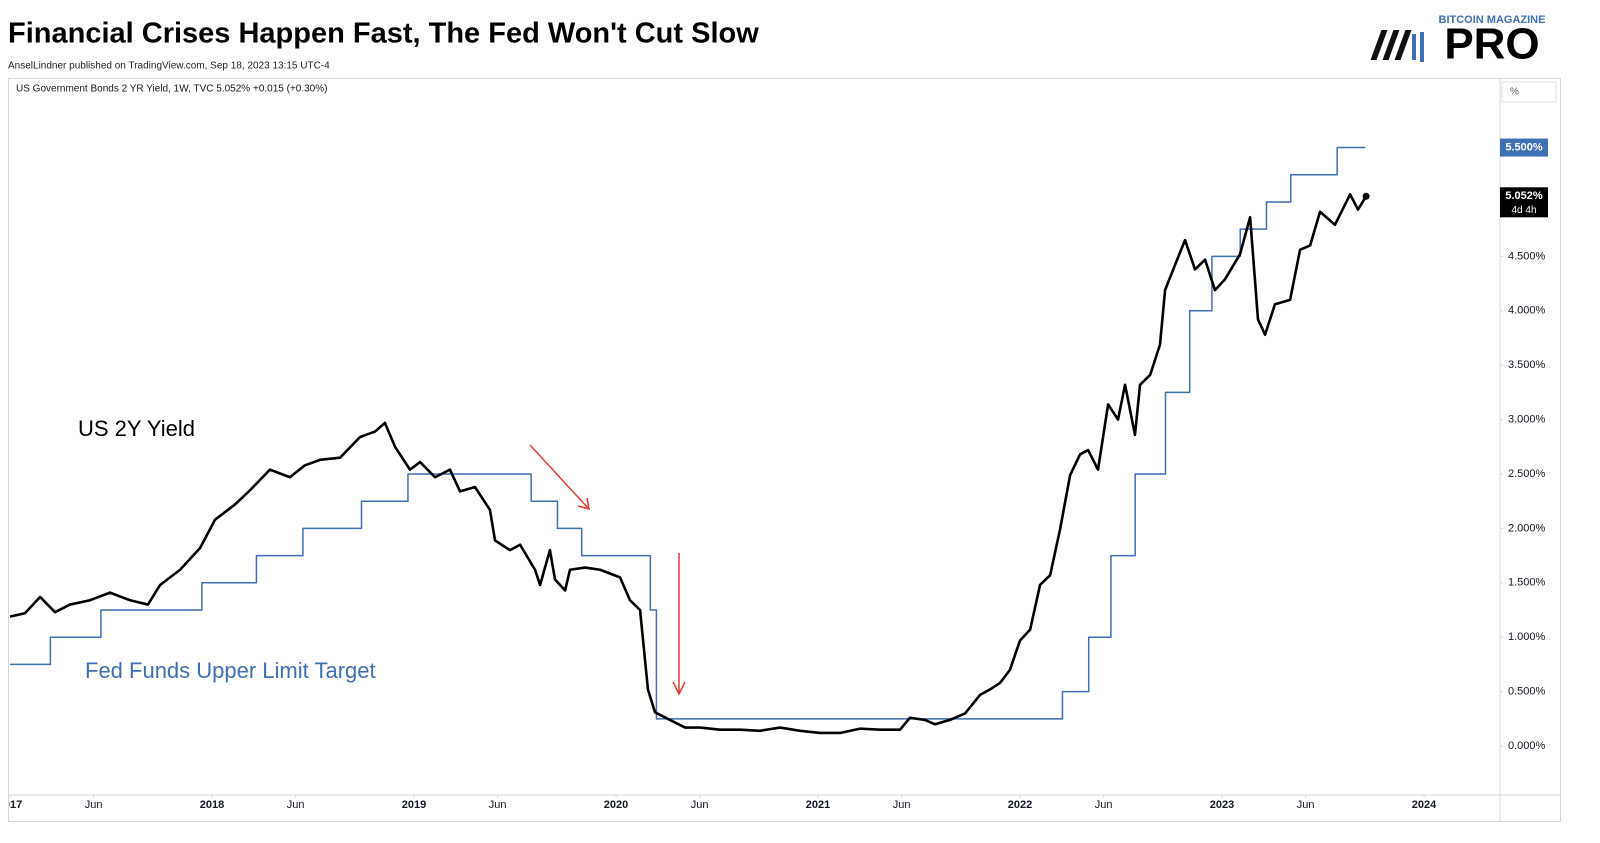  Describe the element at coordinates (414, 805) in the screenshot. I see `x-tick-label: 2019` at that location.